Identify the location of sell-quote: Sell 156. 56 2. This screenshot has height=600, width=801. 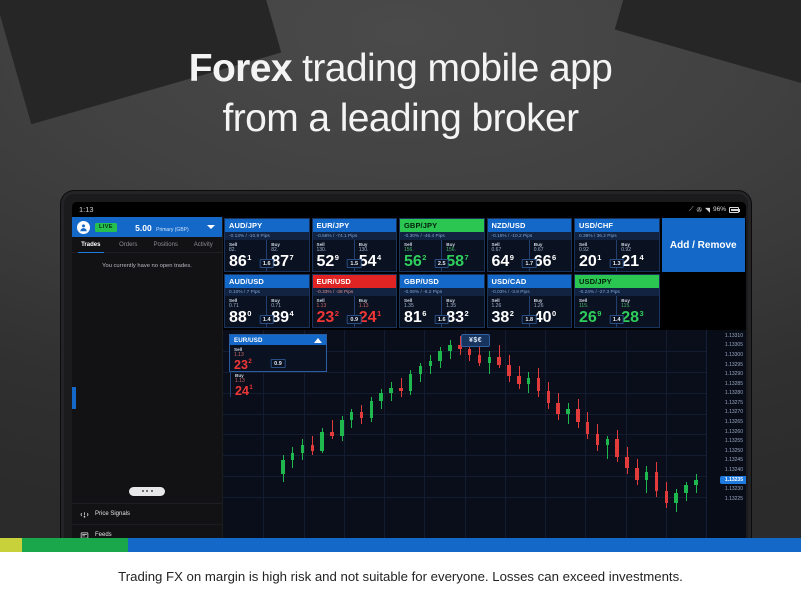
(420, 255).